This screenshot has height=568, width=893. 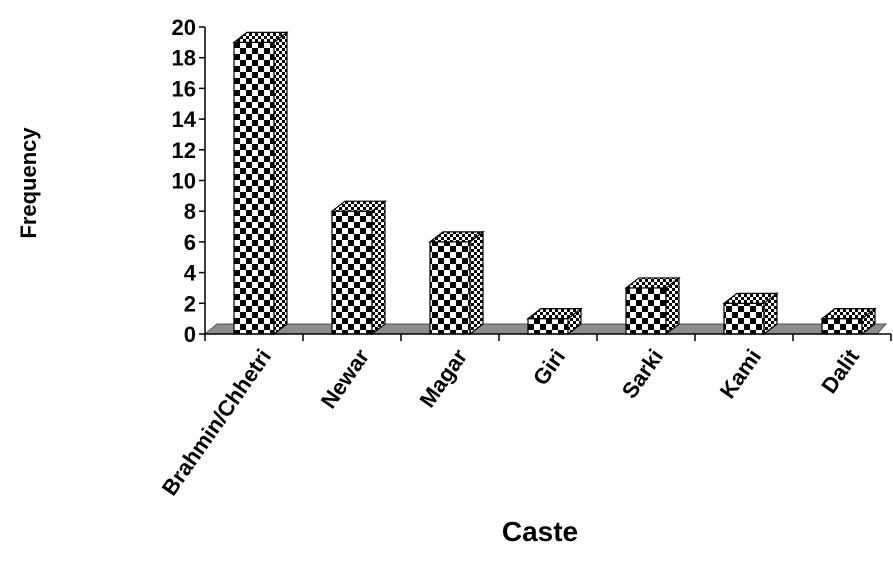 What do you see at coordinates (216, 423) in the screenshot?
I see `x-tick-label: Brahmin/Chhetri` at bounding box center [216, 423].